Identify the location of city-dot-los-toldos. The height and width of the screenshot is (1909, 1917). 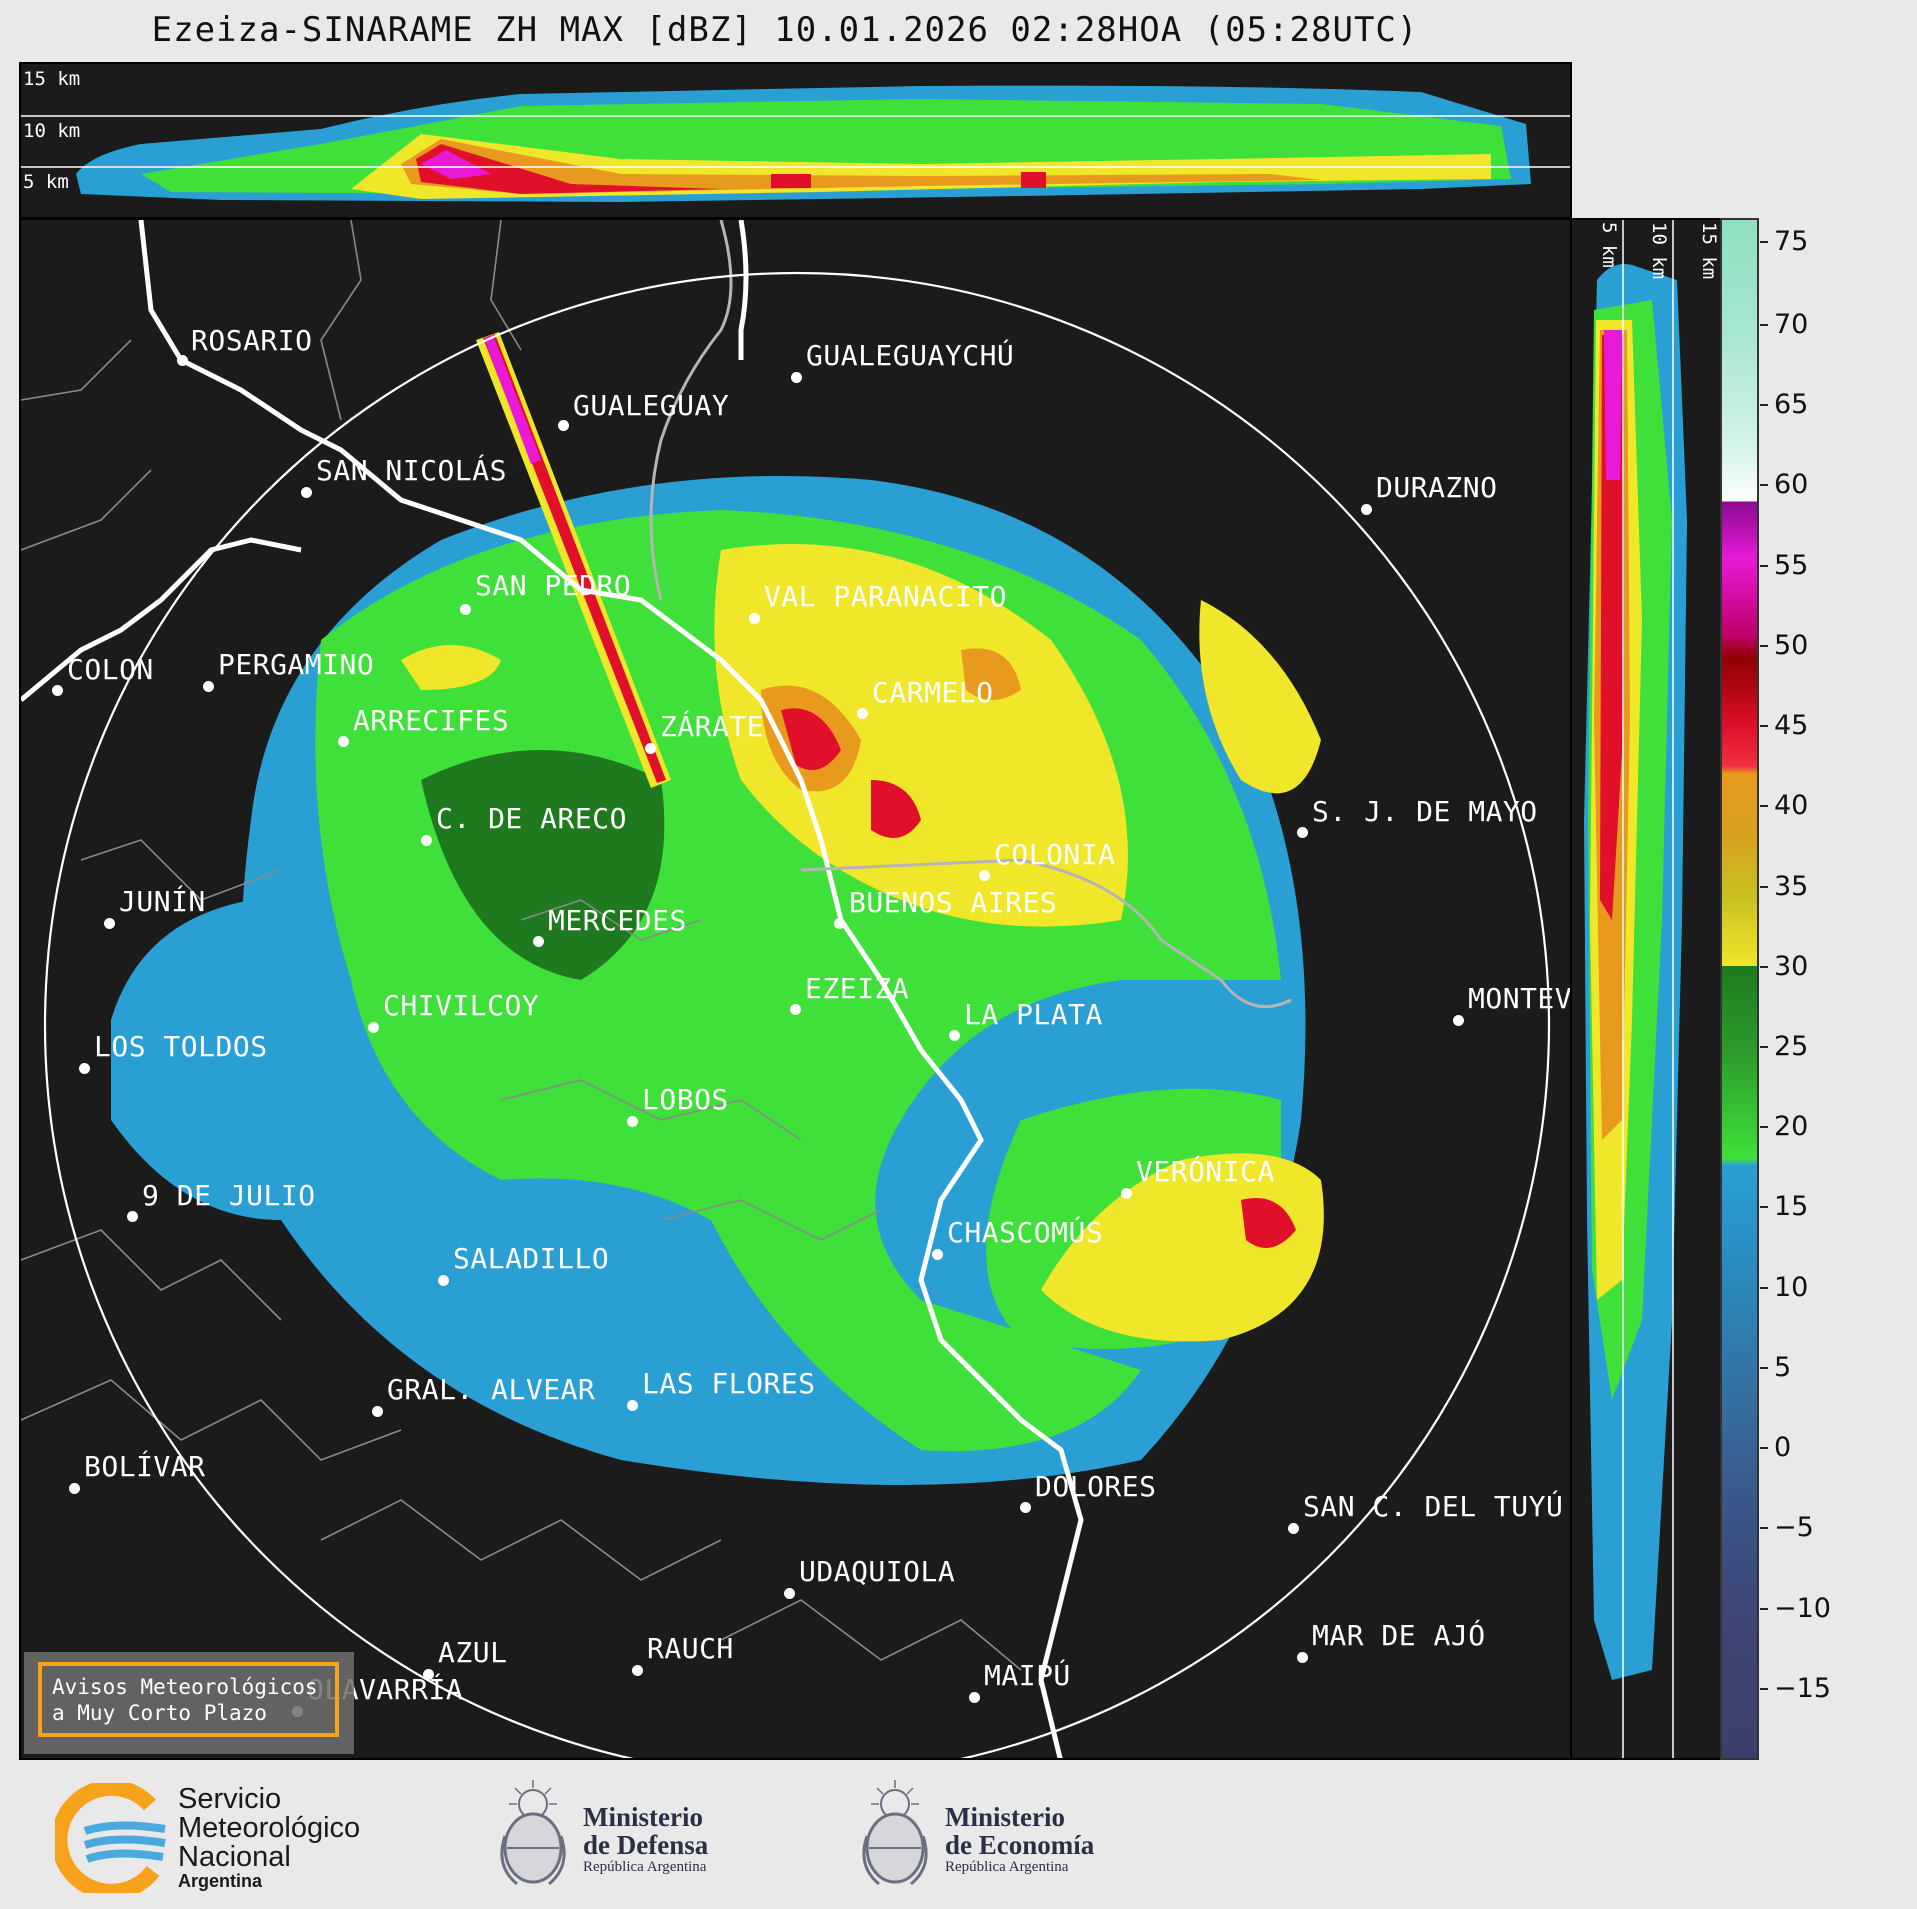
(84, 1068).